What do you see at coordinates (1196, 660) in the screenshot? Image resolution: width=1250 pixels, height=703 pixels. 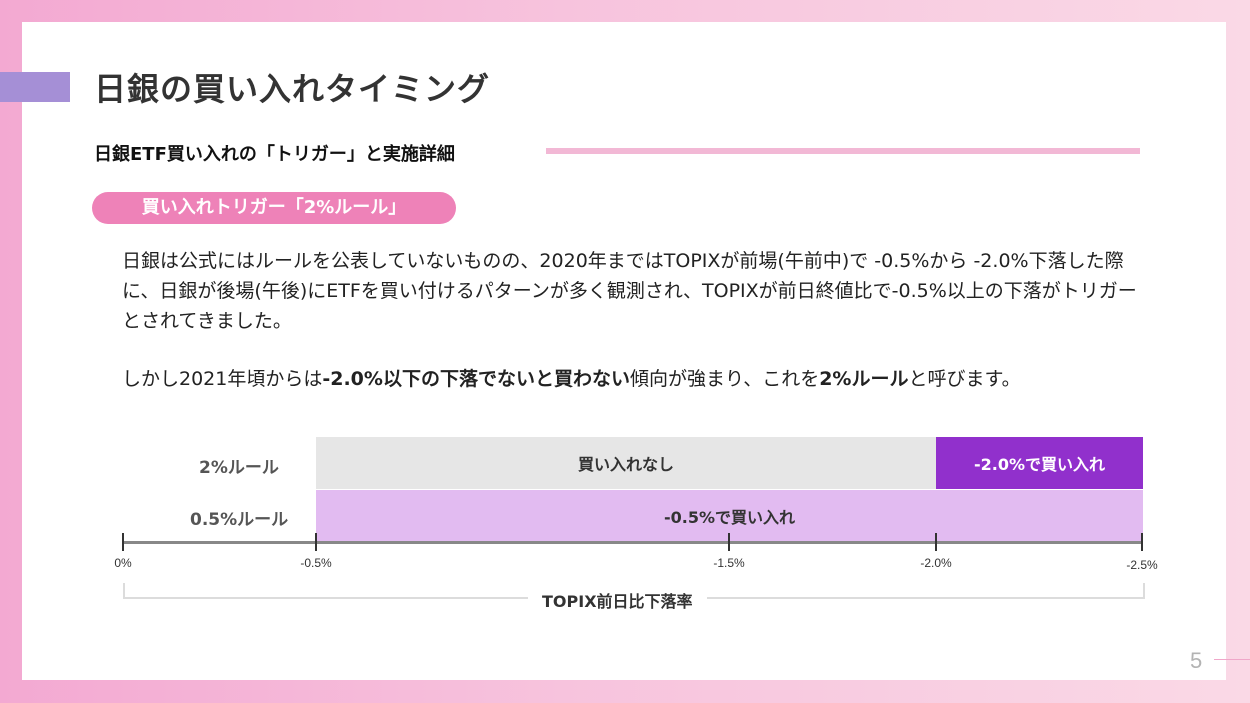 I see `page-number: 5` at bounding box center [1196, 660].